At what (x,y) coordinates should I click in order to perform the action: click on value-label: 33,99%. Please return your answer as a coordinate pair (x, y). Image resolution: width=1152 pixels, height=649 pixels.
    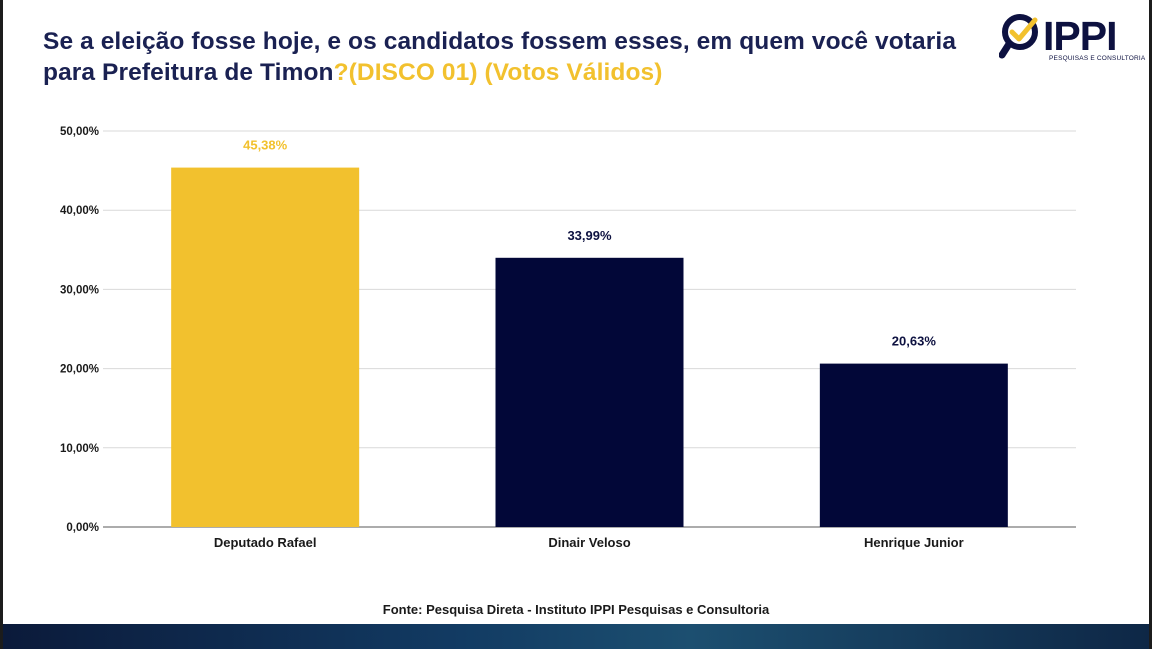
    Looking at the image, I should click on (589, 235).